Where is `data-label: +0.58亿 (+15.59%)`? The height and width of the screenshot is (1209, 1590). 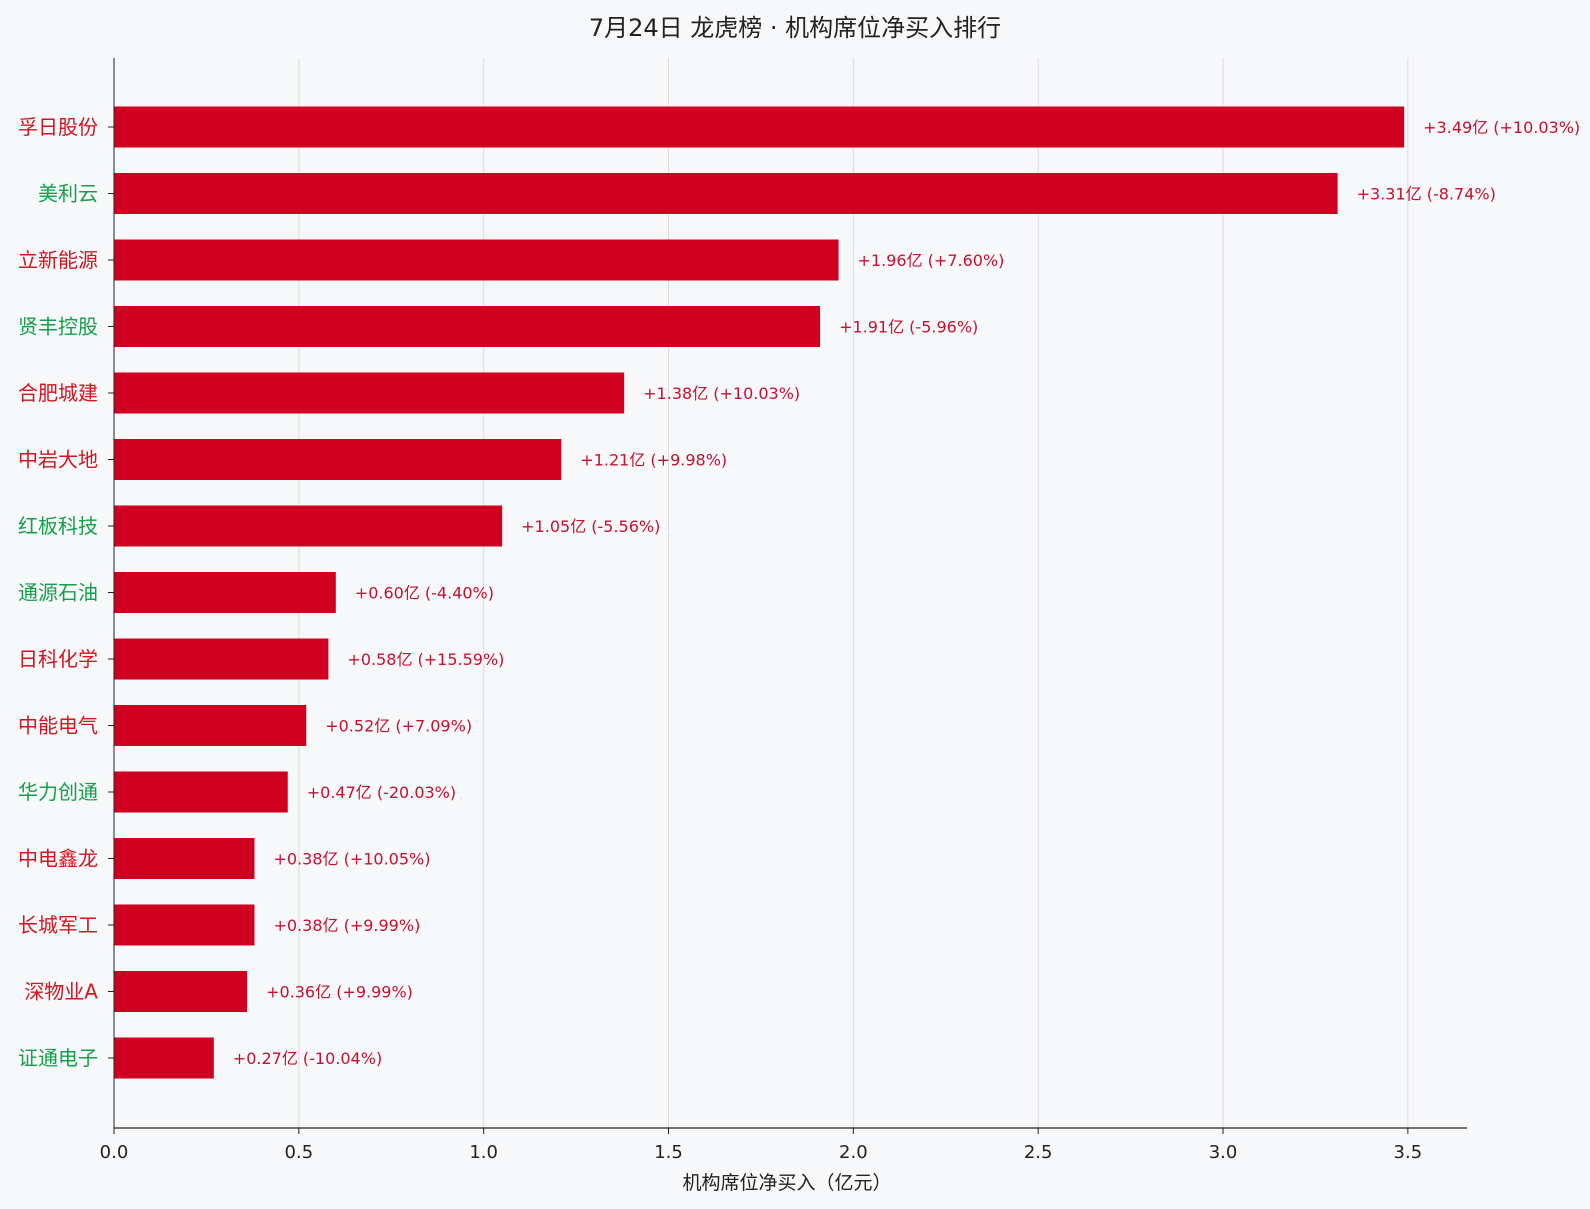 data-label: +0.58亿 (+15.59%) is located at coordinates (425, 659).